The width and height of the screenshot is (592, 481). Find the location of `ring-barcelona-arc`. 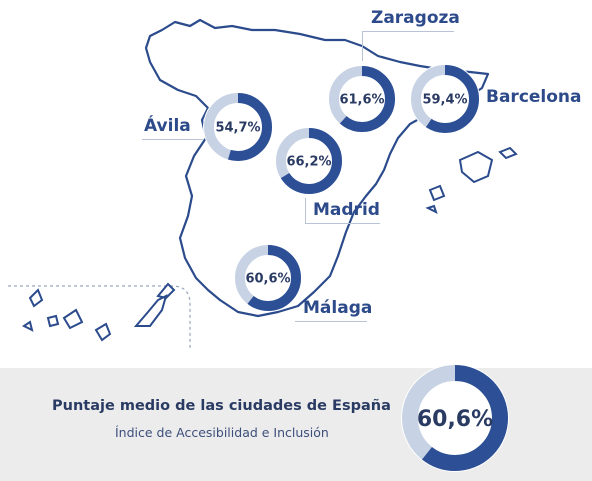

ring-barcelona-arc is located at coordinates (445, 99).